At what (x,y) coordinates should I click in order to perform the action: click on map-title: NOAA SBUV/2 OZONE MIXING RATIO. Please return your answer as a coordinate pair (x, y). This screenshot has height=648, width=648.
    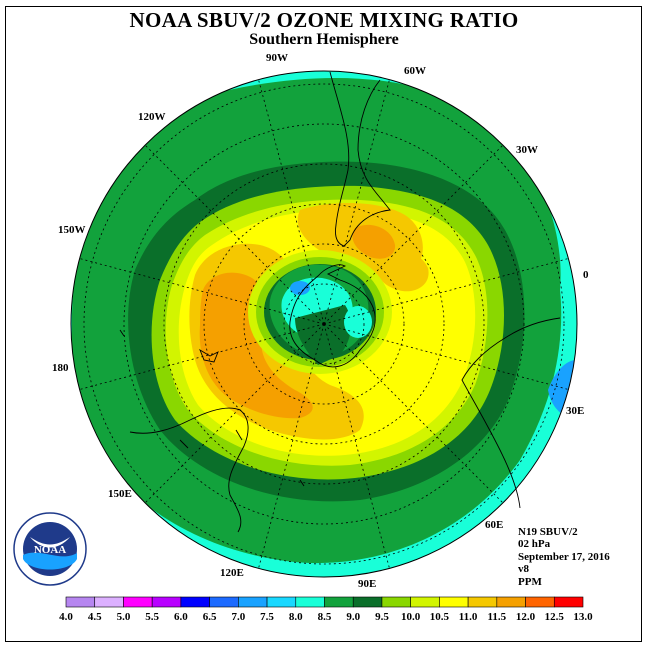
    Looking at the image, I should click on (324, 20).